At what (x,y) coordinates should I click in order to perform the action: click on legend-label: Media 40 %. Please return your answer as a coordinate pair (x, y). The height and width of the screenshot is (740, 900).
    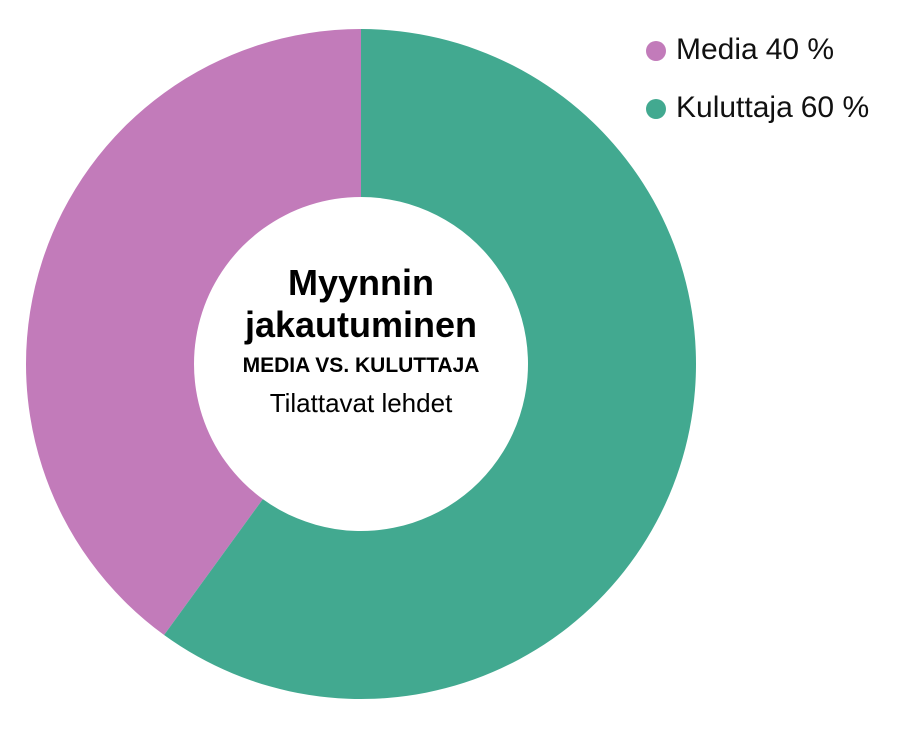
    Looking at the image, I should click on (755, 49).